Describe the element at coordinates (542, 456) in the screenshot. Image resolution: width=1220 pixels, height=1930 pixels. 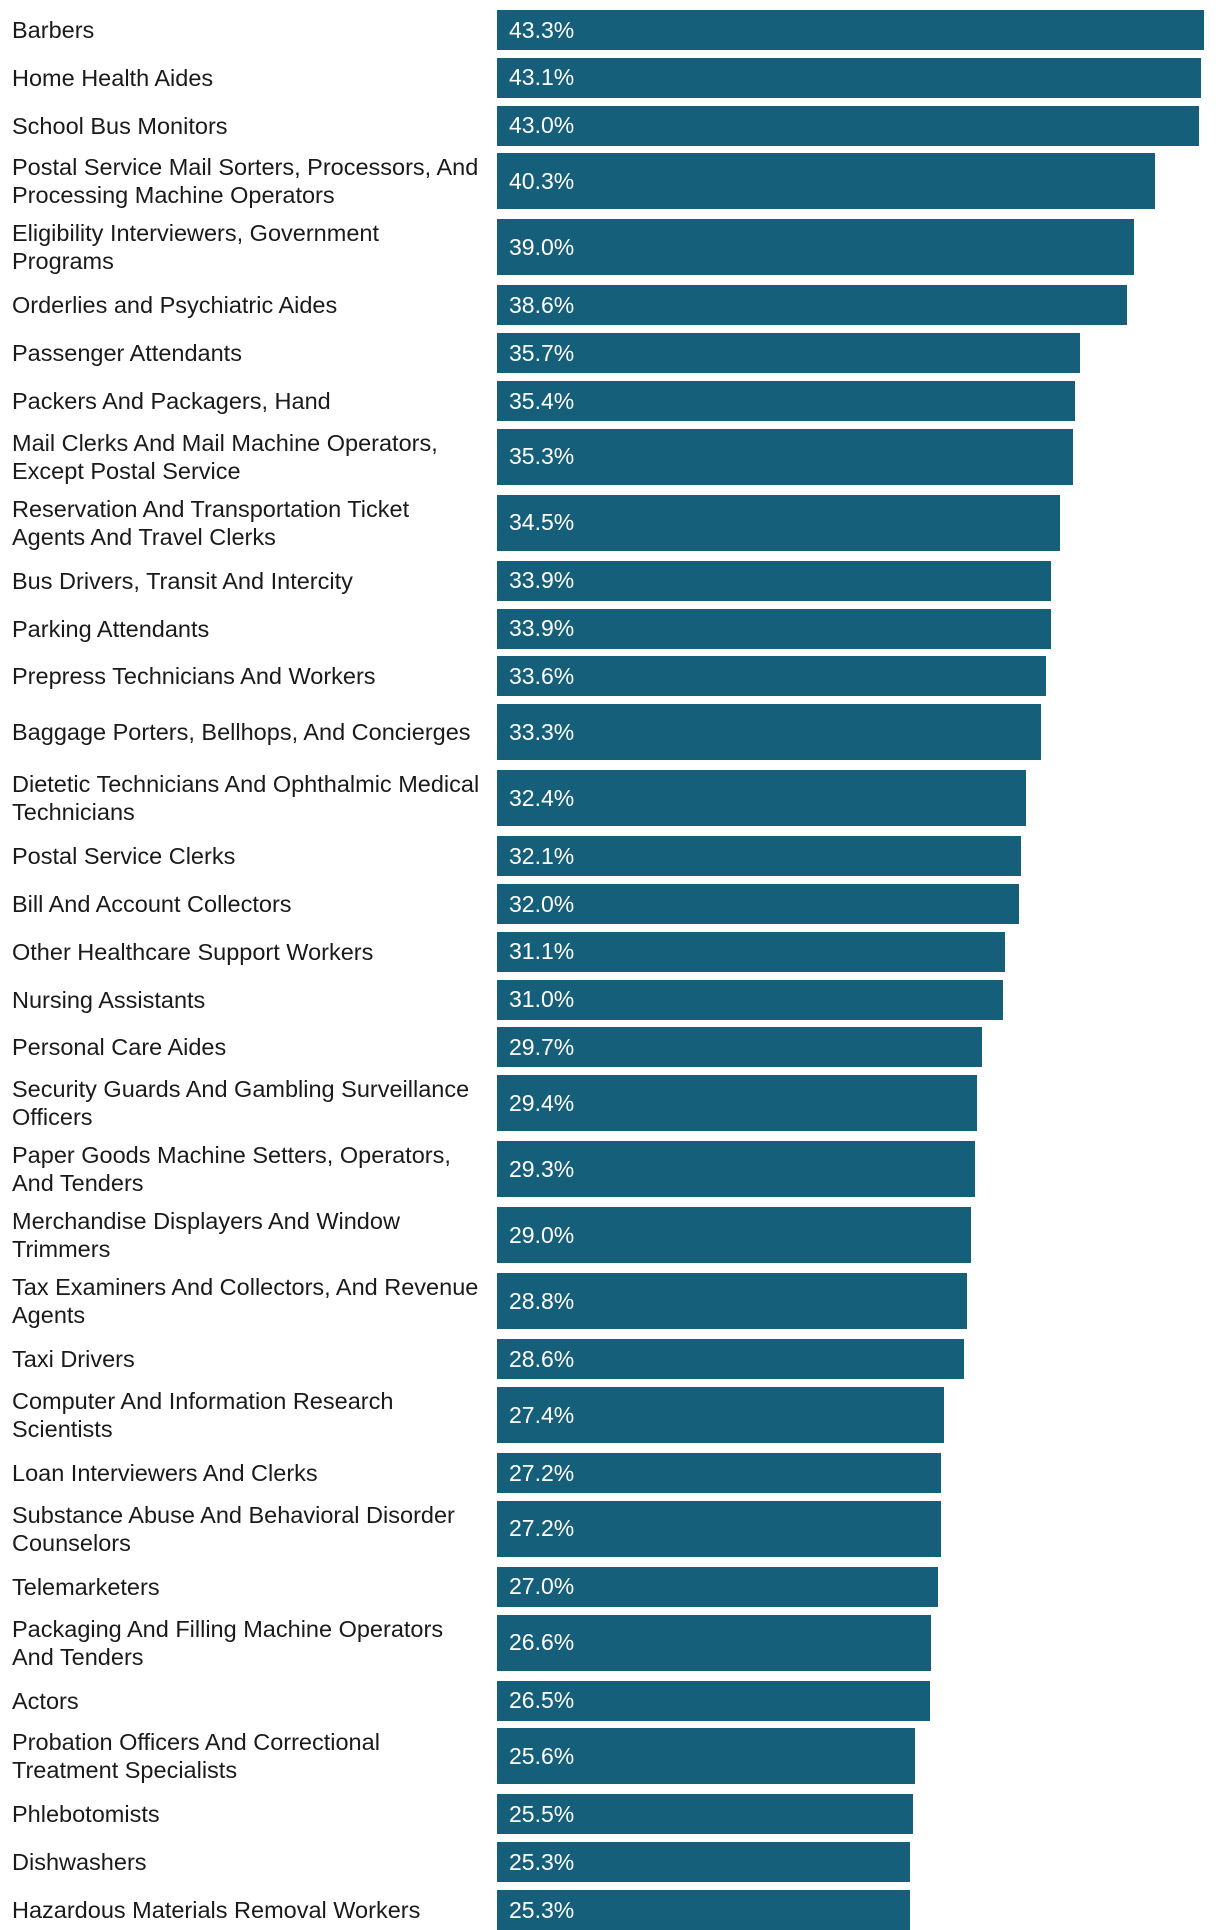
I see `value-label: 35.3%` at that location.